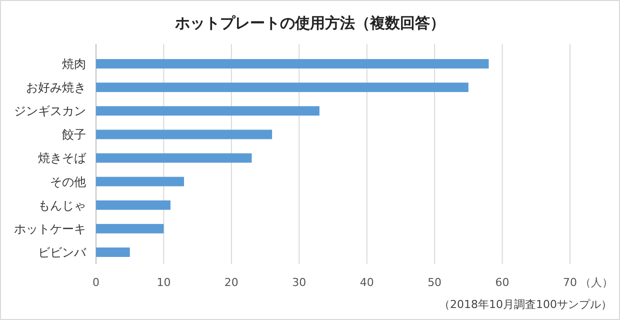  I want to click on y-tick-label: ジンギスカン, so click(50, 111).